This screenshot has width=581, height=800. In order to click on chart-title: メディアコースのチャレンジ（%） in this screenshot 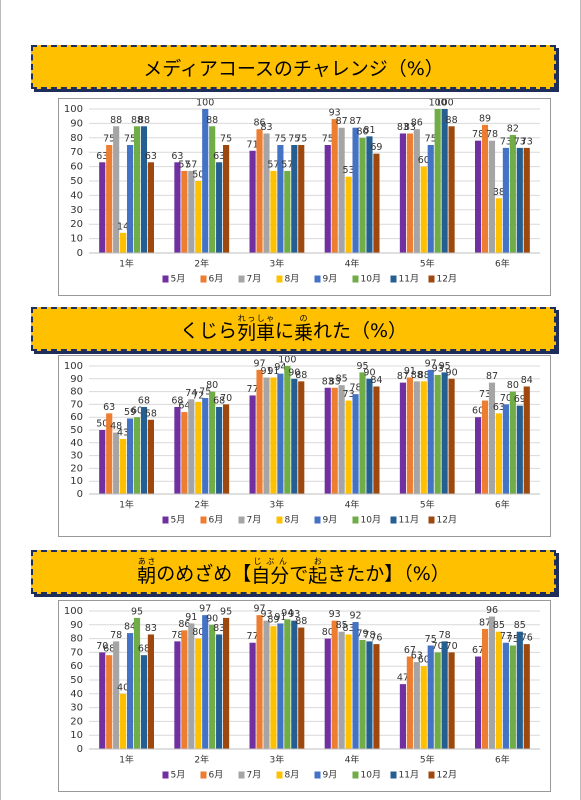, I will do `click(293, 67)`.